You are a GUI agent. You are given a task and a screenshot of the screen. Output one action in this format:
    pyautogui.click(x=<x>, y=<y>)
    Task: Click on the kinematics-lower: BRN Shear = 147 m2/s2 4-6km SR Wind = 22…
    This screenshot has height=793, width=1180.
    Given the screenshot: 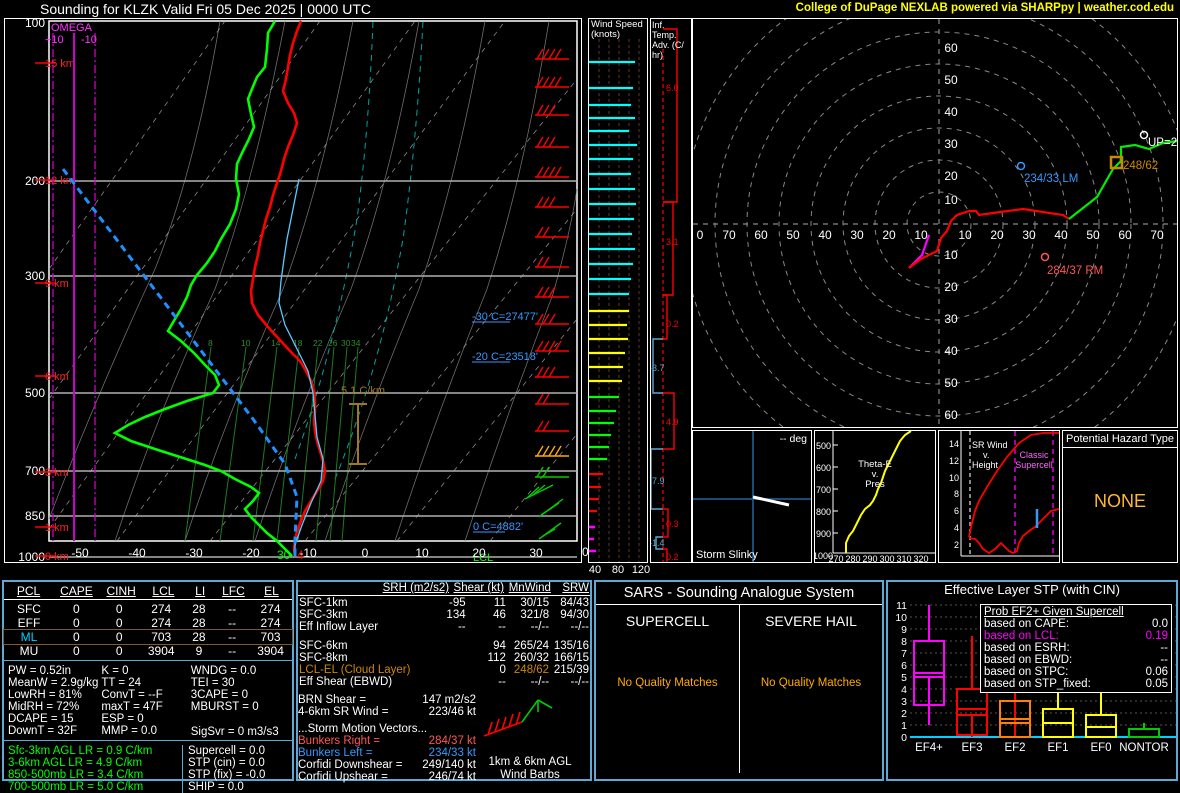 What is the action you would take?
    pyautogui.click(x=444, y=738)
    